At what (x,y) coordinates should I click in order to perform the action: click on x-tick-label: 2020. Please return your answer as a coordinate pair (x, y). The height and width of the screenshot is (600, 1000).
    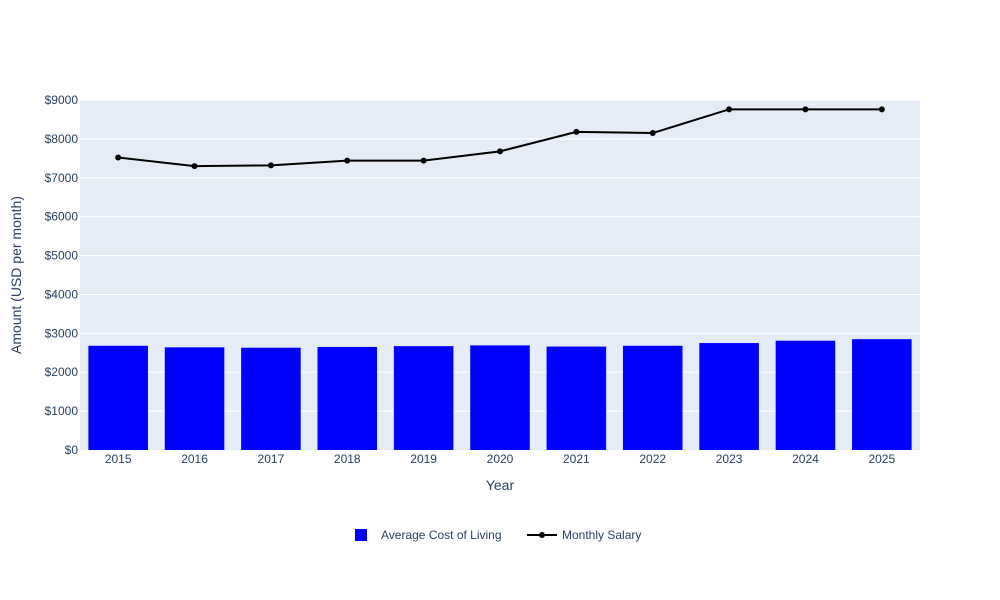
    Looking at the image, I should click on (500, 459).